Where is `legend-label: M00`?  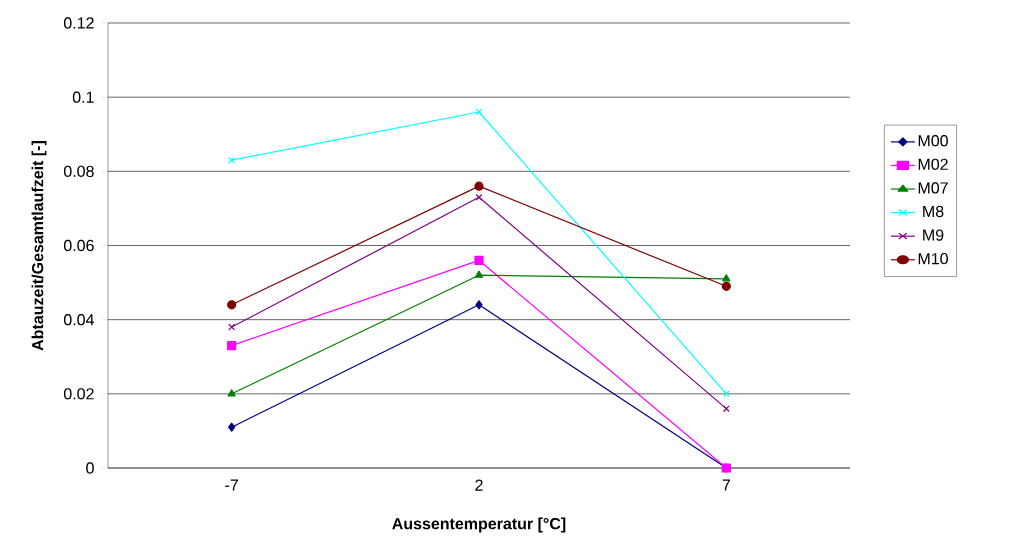
legend-label: M00 is located at coordinates (933, 141).